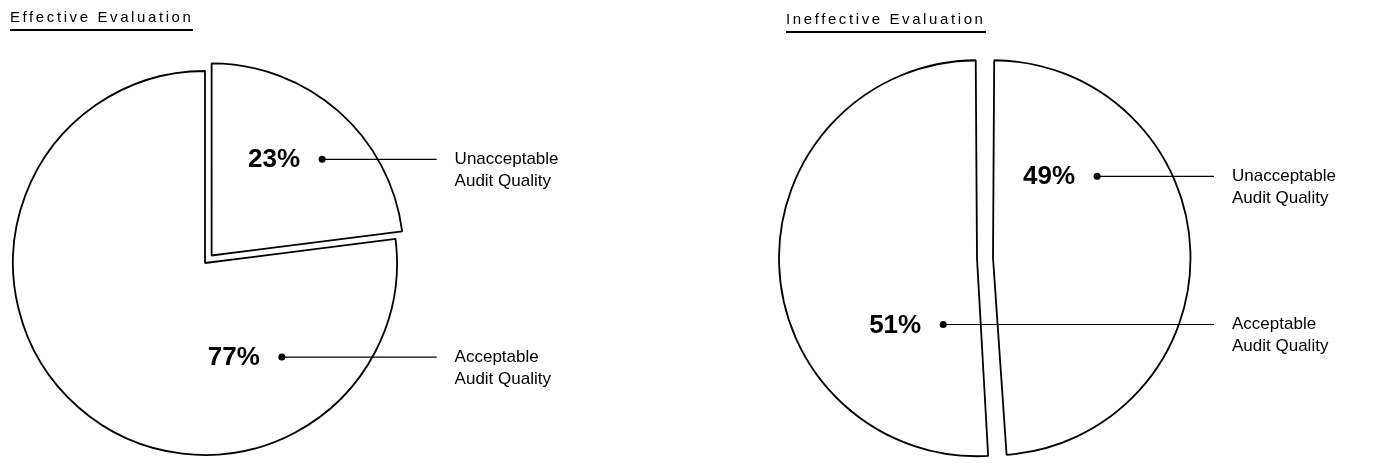 Image resolution: width=1386 pixels, height=473 pixels. I want to click on chart-title: Effective Evaluation, so click(102, 19).